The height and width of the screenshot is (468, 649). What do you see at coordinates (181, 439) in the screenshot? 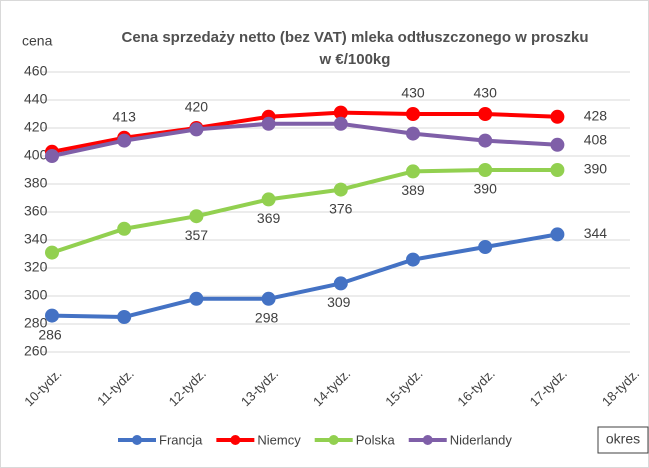
I see `legend-label: Francja` at bounding box center [181, 439].